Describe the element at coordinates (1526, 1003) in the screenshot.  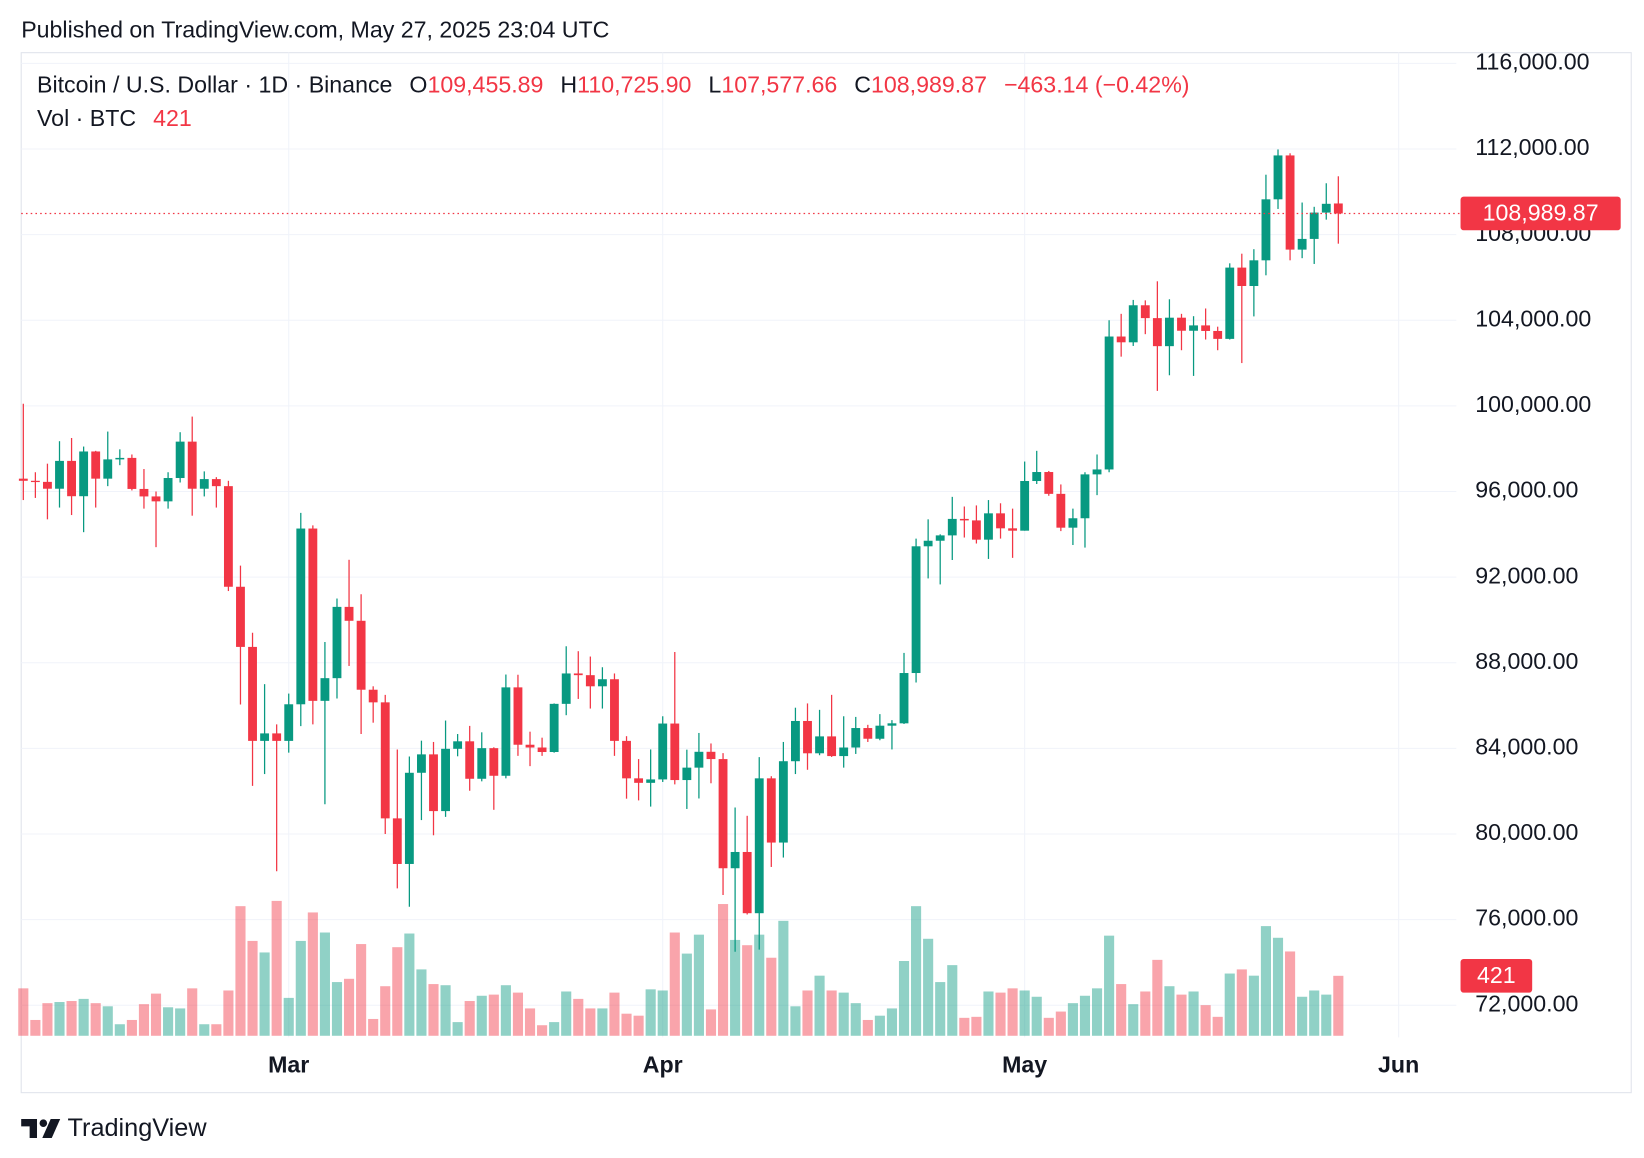
I see `y-tick-label: 72,000.00` at that location.